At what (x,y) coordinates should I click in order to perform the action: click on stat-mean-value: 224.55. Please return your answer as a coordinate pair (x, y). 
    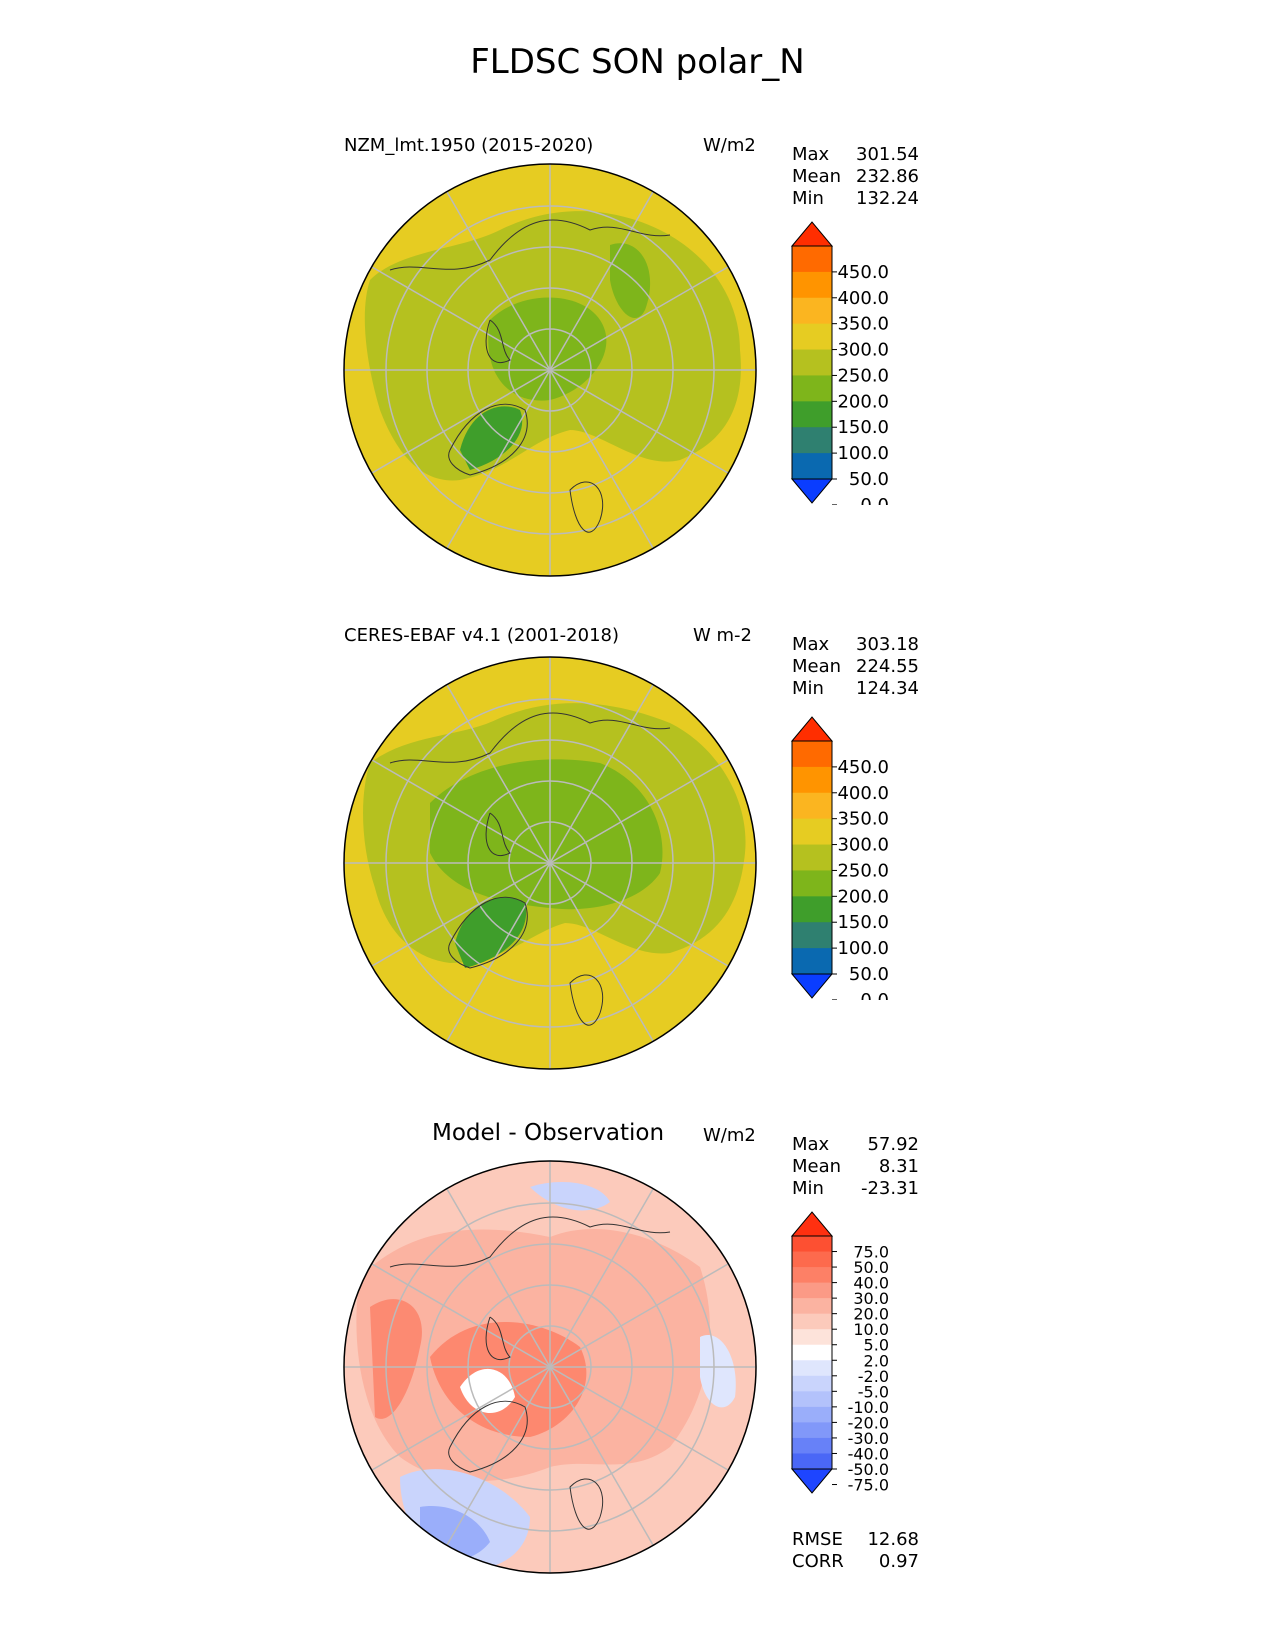
    Looking at the image, I should click on (887, 666).